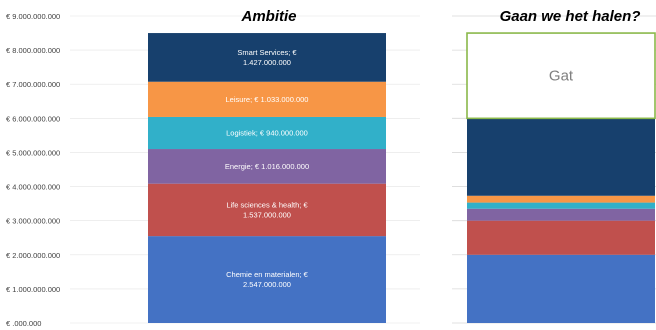 The width and height of the screenshot is (656, 330). I want to click on y-tick-label: € 5.000.000.000, so click(33, 152).